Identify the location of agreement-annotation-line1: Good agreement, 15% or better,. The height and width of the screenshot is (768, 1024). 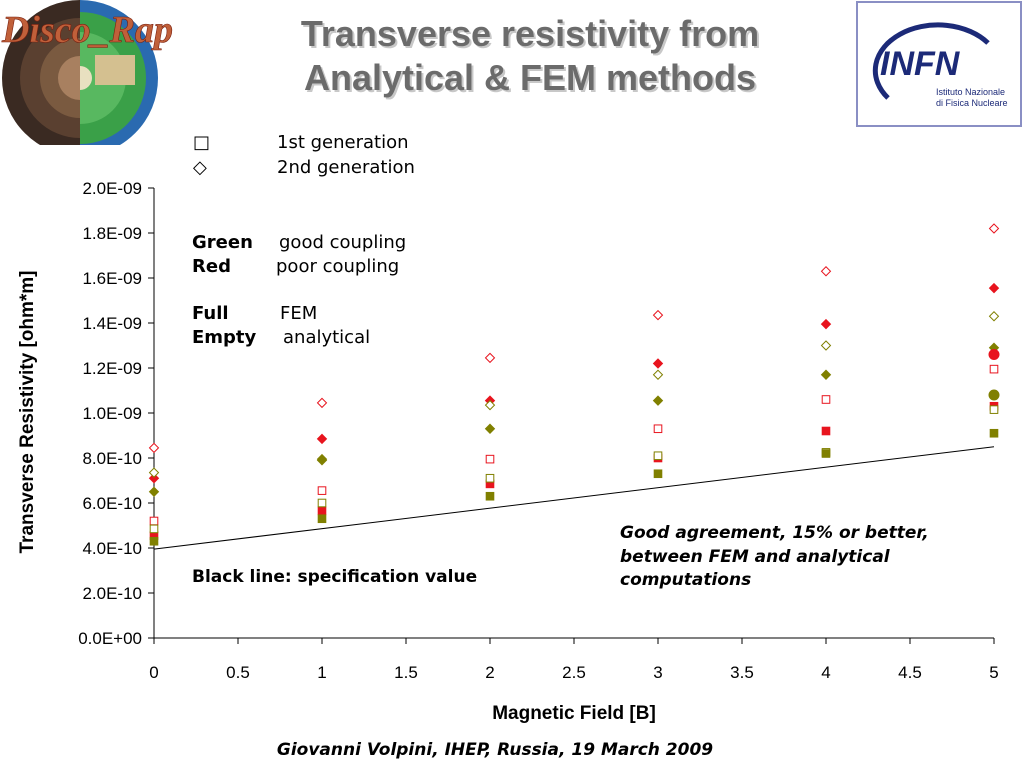
(774, 533).